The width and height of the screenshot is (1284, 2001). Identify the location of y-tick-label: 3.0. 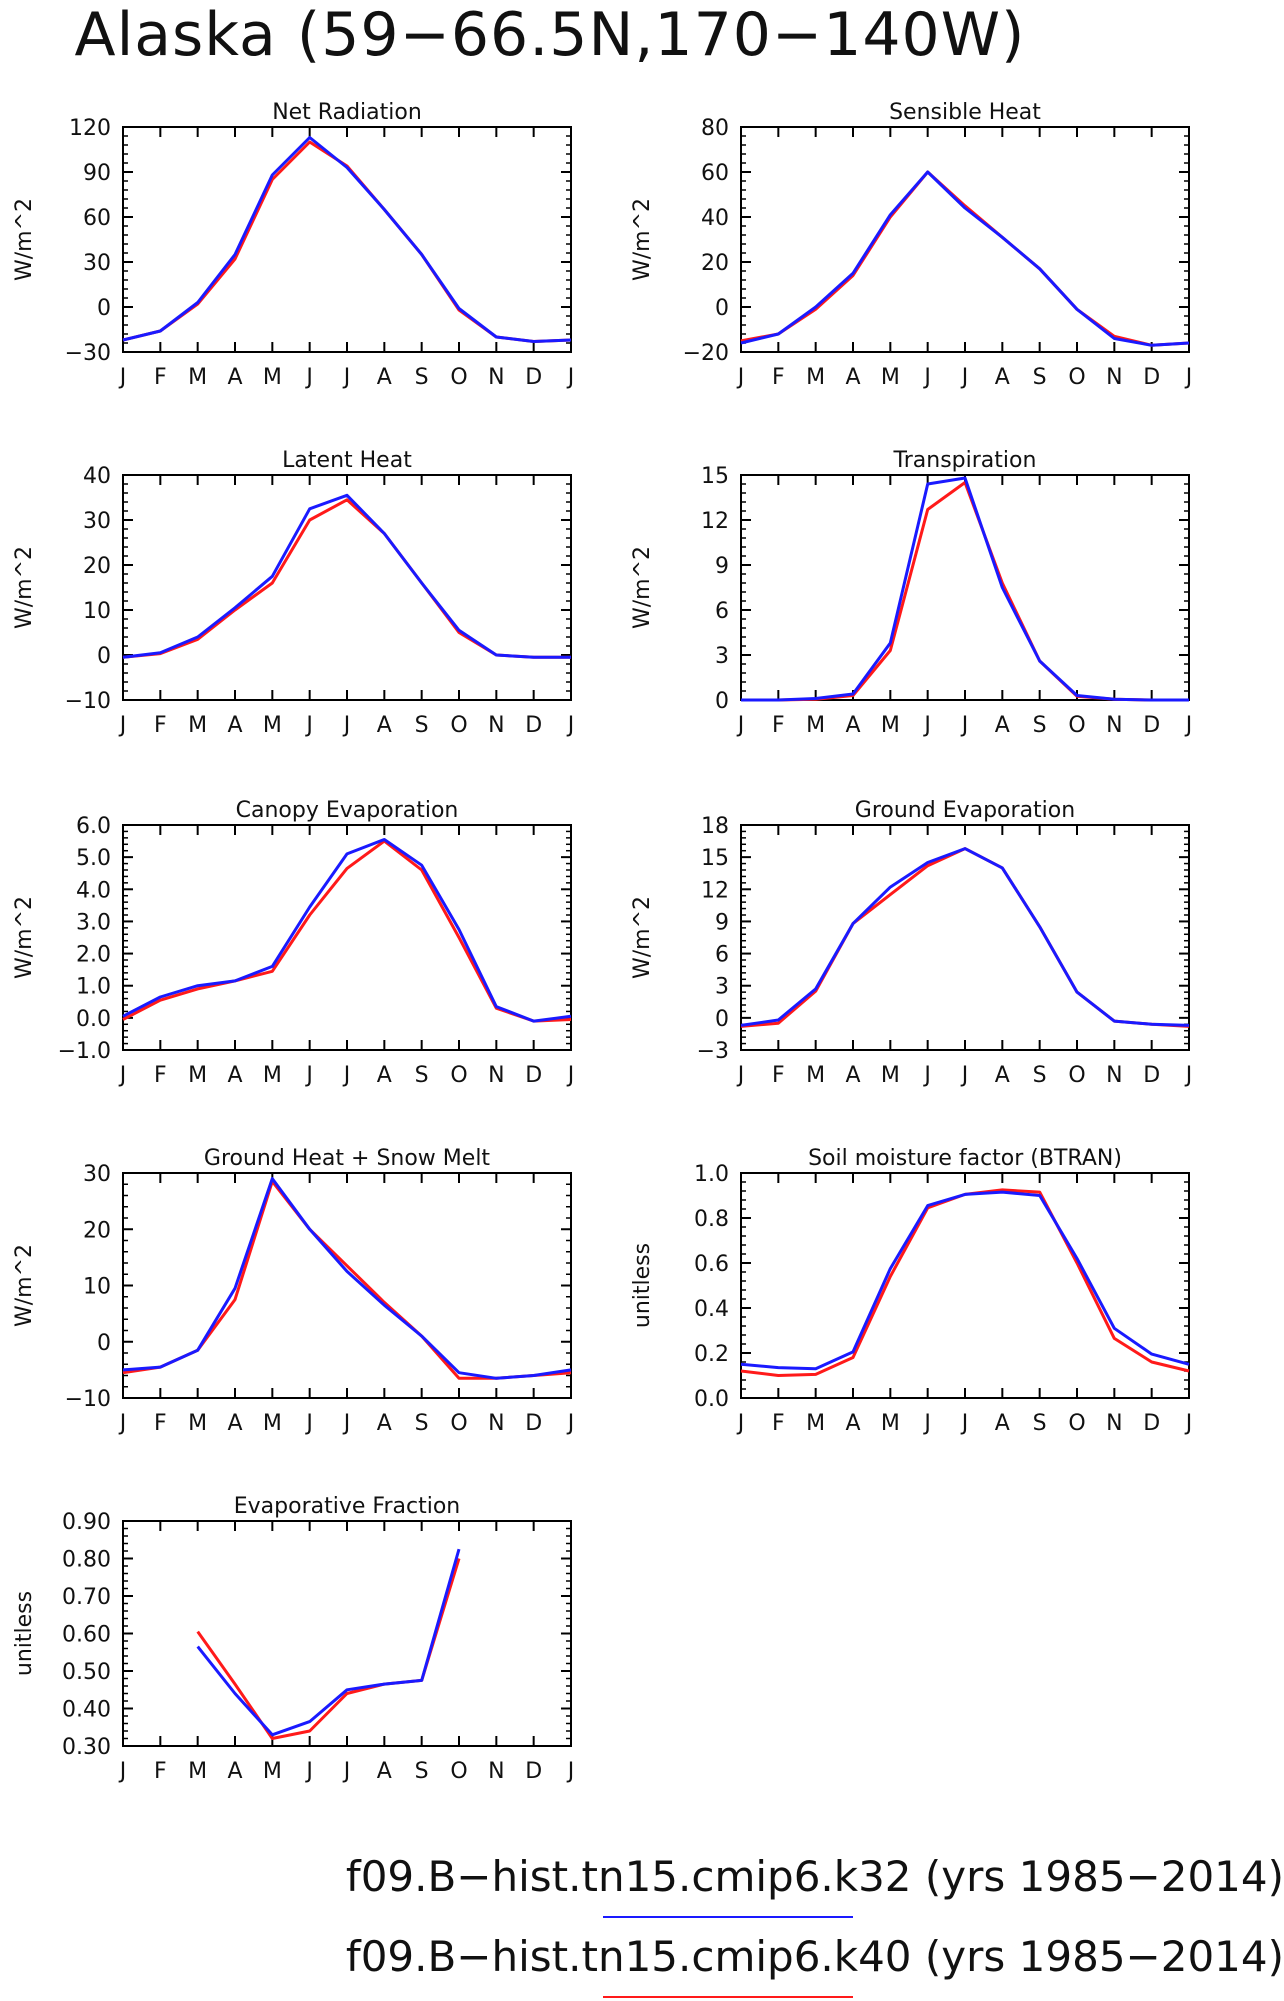
(93, 922).